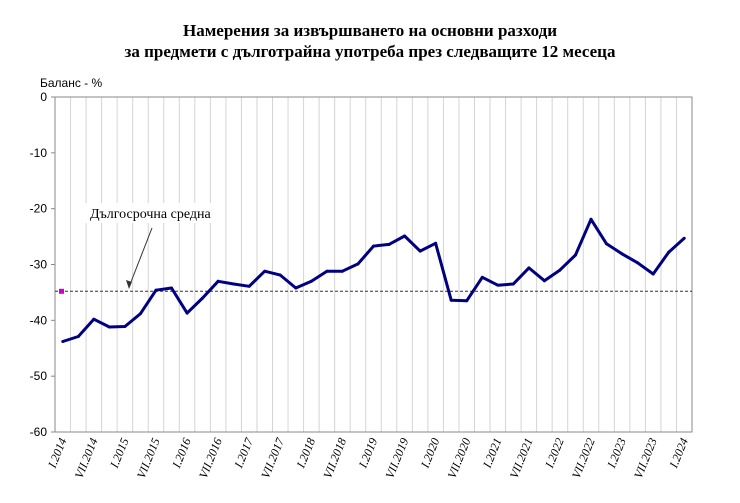 The image size is (740, 503). Describe the element at coordinates (334, 458) in the screenshot. I see `x-tick-label: VII.2018` at that location.